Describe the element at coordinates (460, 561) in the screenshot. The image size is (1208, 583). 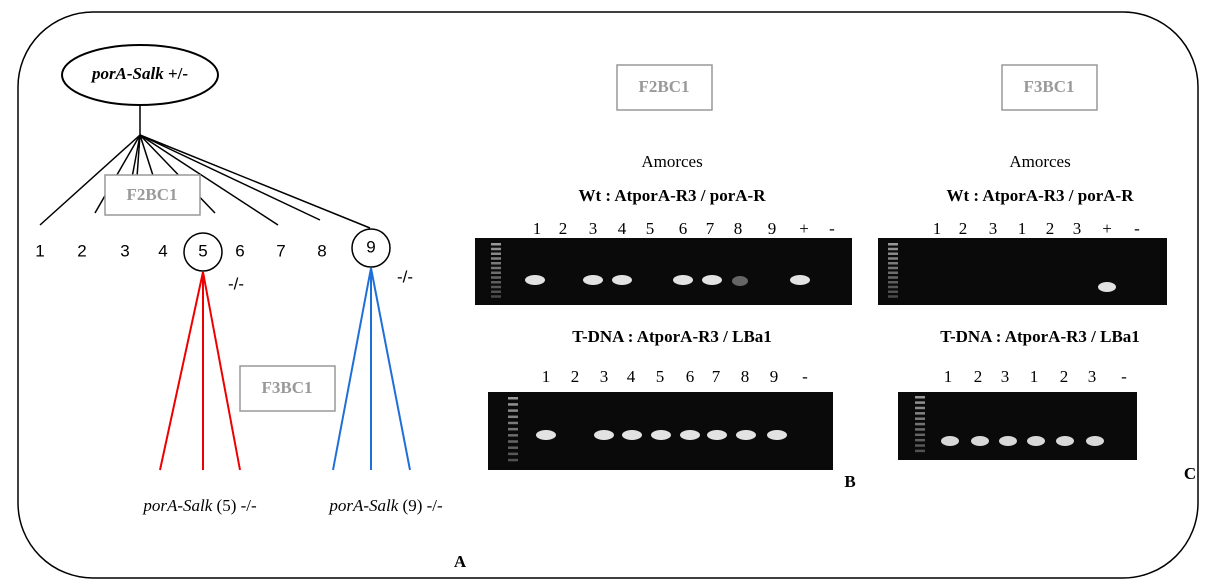
I see `panel-label: A` at that location.